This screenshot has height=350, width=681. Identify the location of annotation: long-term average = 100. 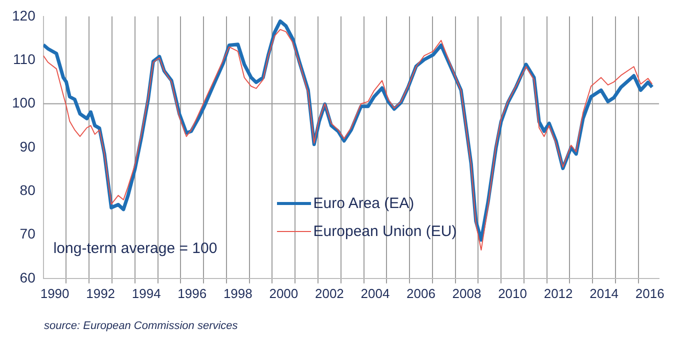
(135, 249).